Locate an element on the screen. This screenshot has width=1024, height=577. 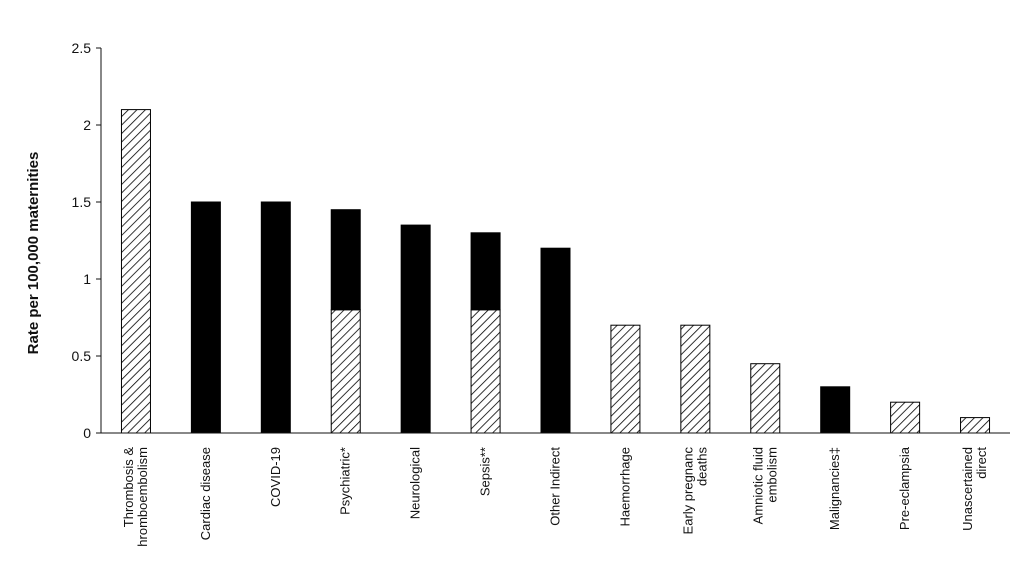
x-tick-label: Unascertaineddirect is located at coordinates (974, 489).